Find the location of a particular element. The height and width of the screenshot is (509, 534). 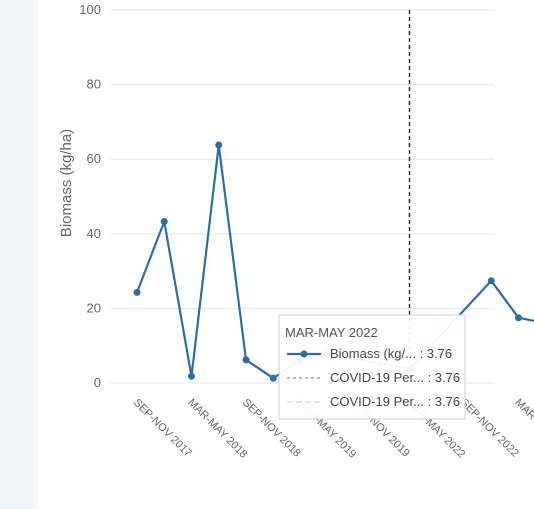

y-tick-label: 20 is located at coordinates (94, 307).